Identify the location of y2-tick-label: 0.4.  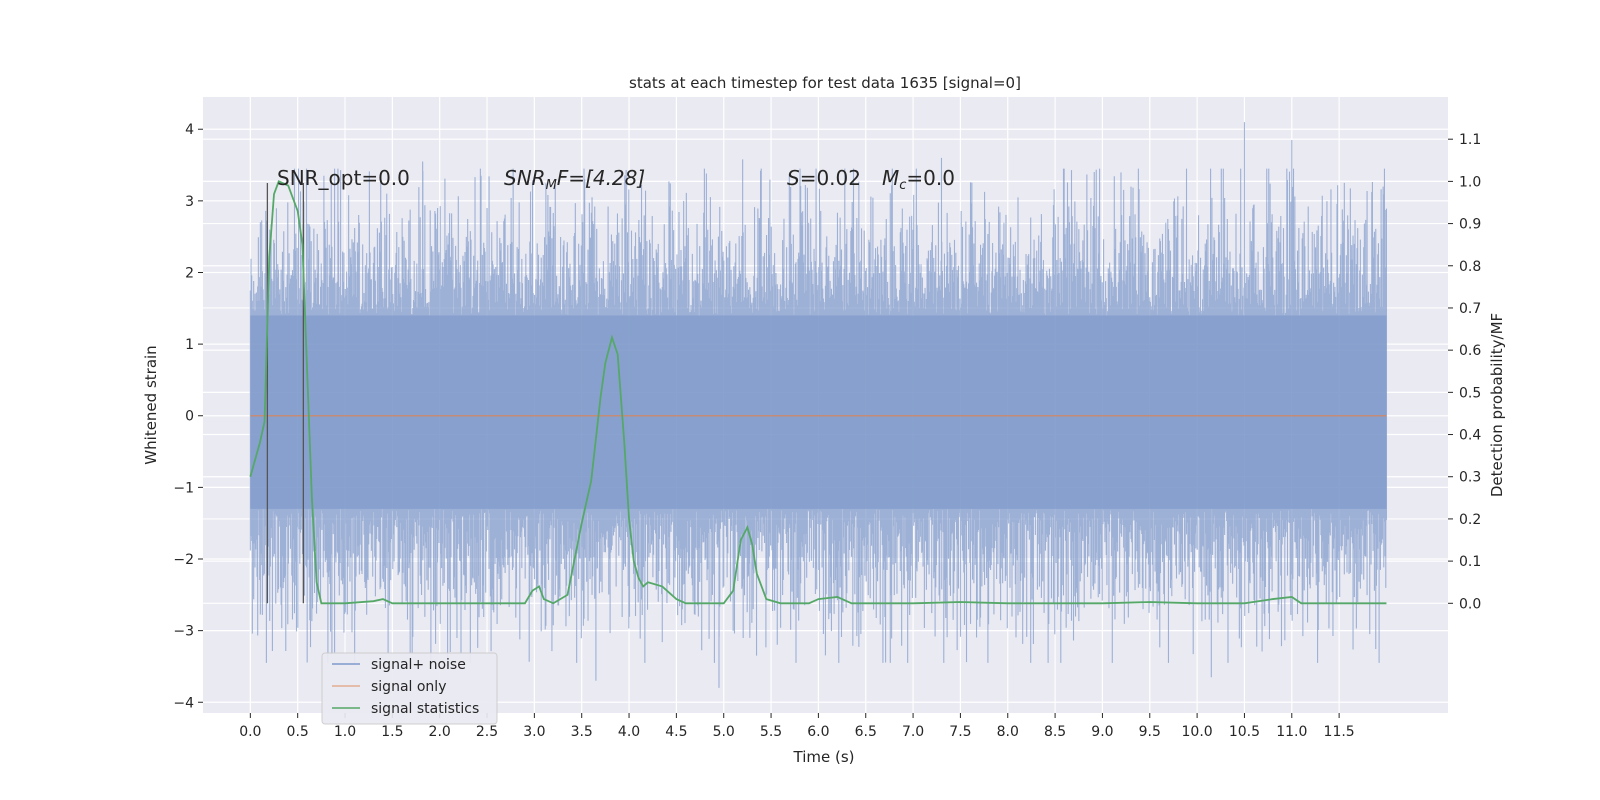
(1470, 436).